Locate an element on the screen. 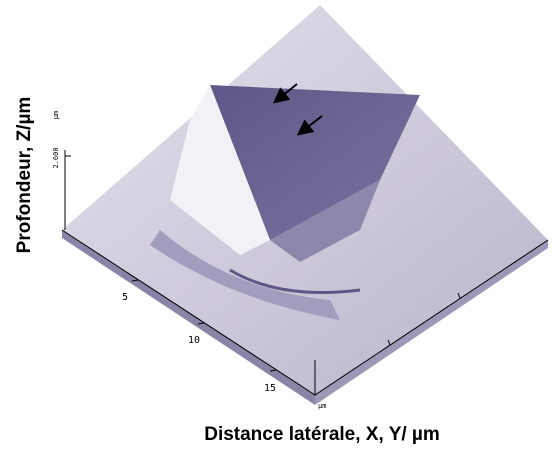 This screenshot has width=552, height=450. xy-tick-label: 10 is located at coordinates (194, 340).